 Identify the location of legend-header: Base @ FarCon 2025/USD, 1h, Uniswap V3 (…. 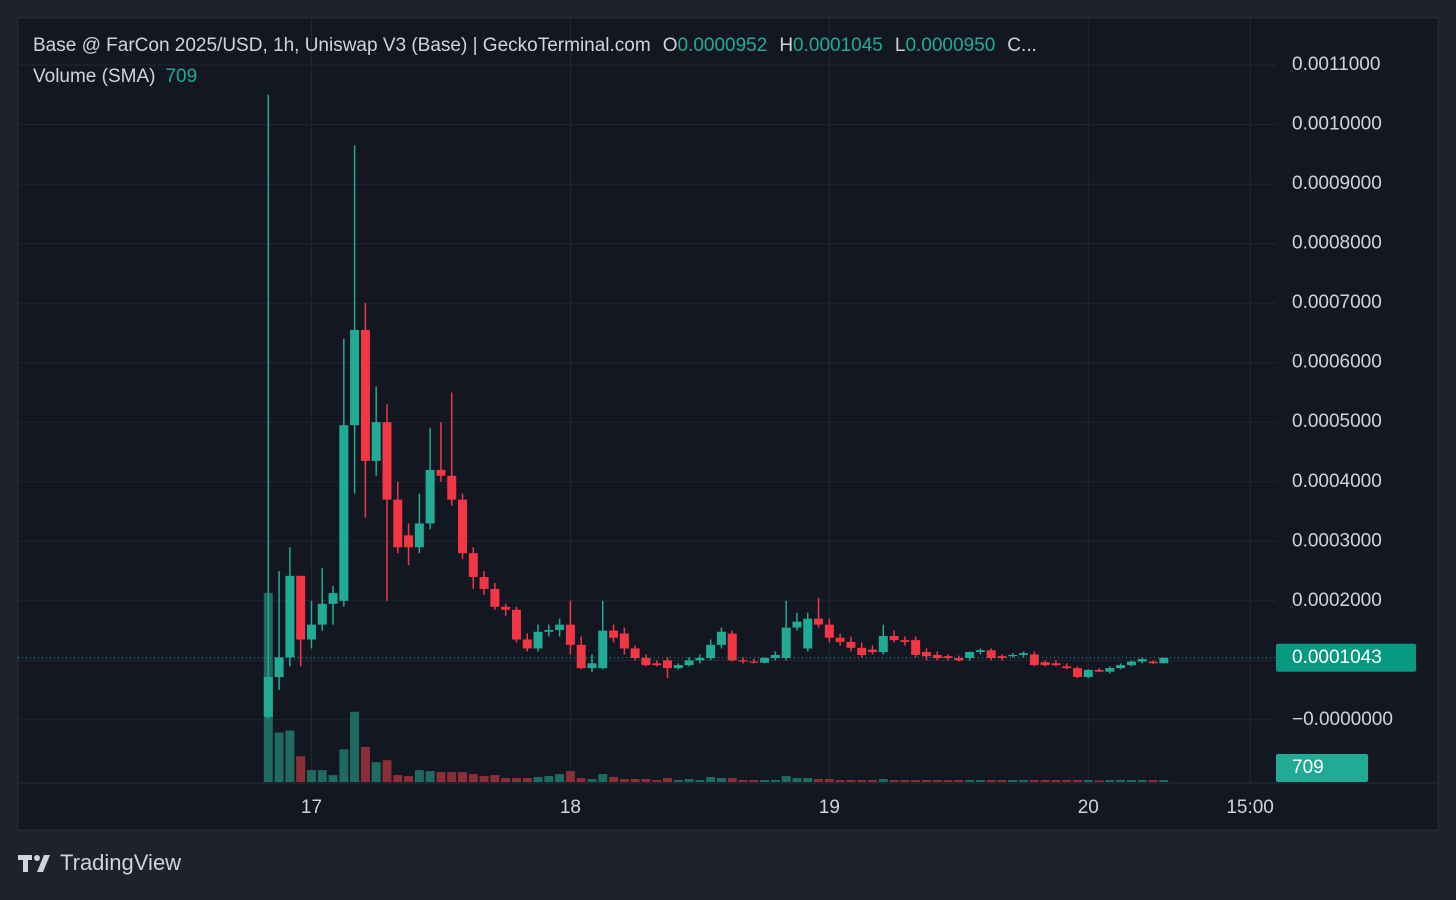
(535, 45).